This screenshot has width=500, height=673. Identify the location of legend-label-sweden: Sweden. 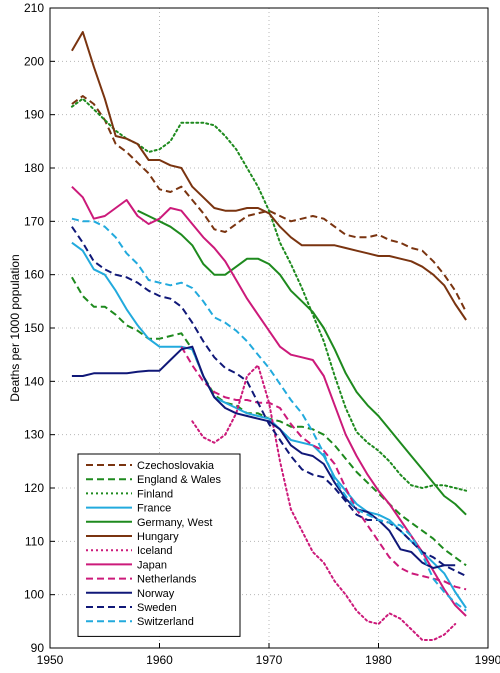
(157, 608).